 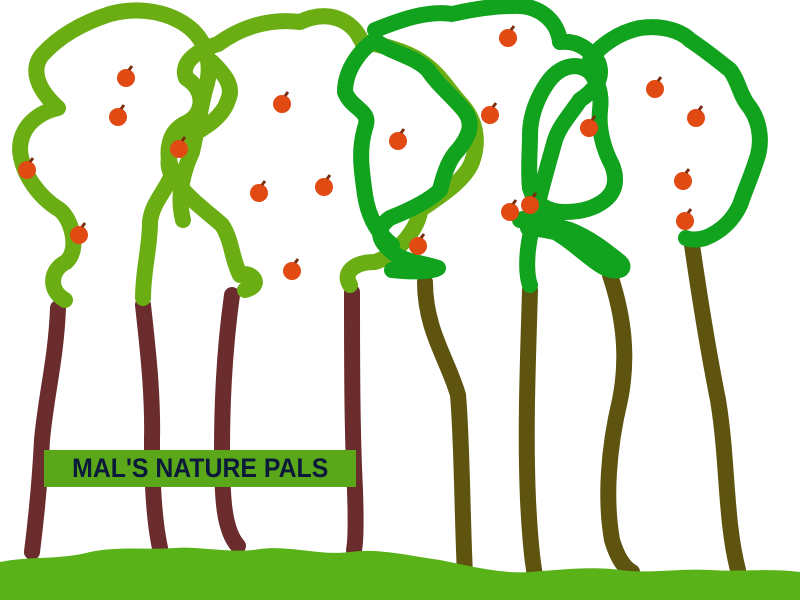 What do you see at coordinates (572, 139) in the screenshot?
I see `tree-7-inner-crown` at bounding box center [572, 139].